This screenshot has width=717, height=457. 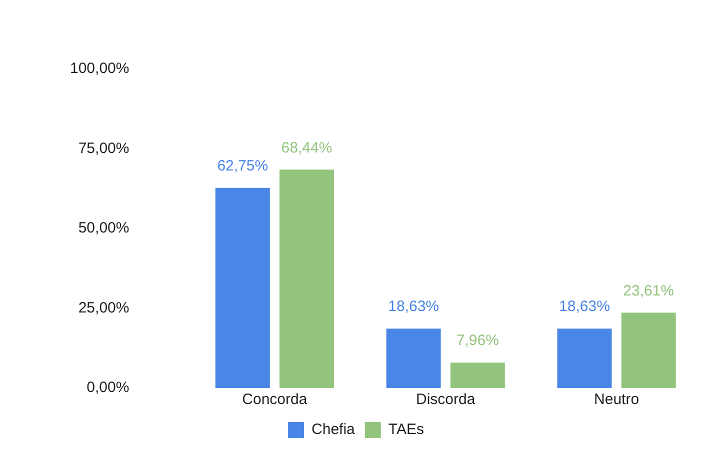 What do you see at coordinates (648, 291) in the screenshot?
I see `data-label: 23,61%` at bounding box center [648, 291].